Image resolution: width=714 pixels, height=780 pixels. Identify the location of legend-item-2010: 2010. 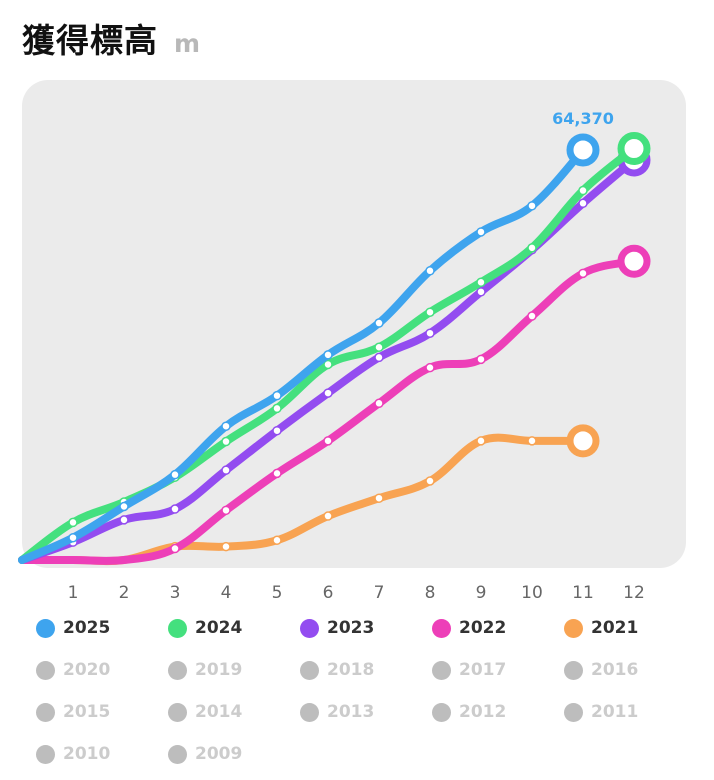
(73, 754).